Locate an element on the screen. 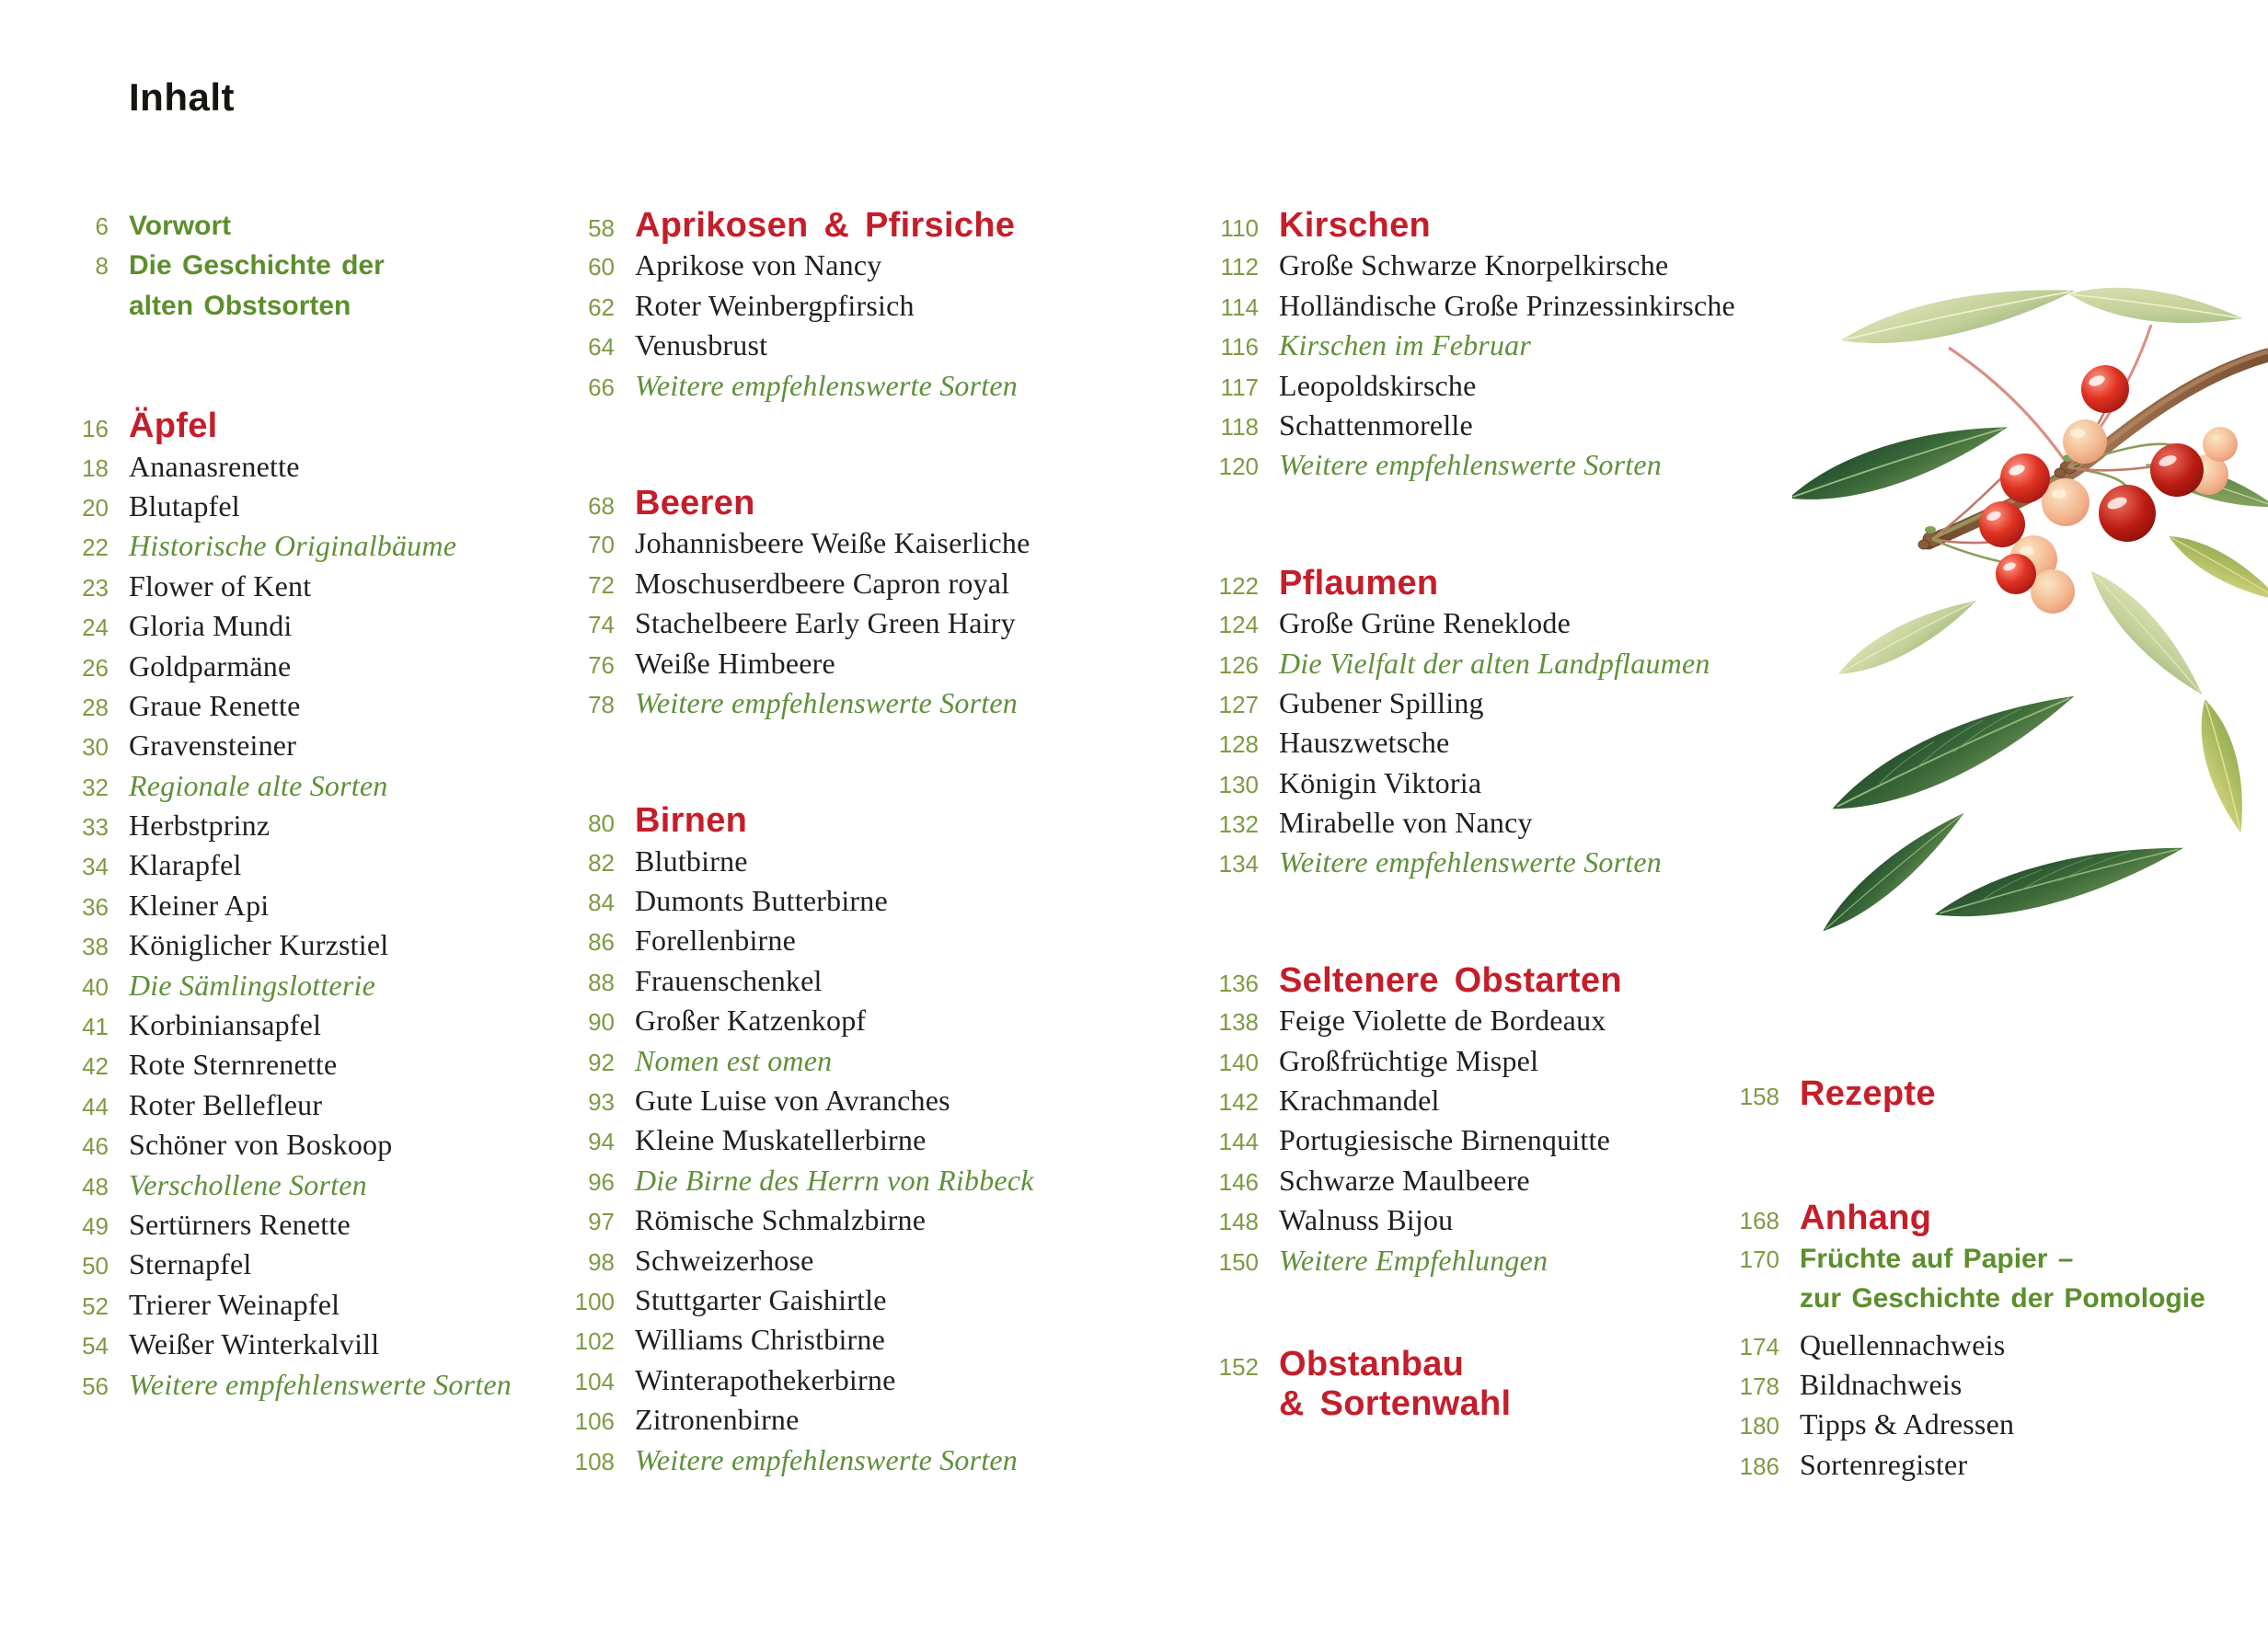 The width and height of the screenshot is (2268, 1630). page-number: 102 is located at coordinates (594, 1341).